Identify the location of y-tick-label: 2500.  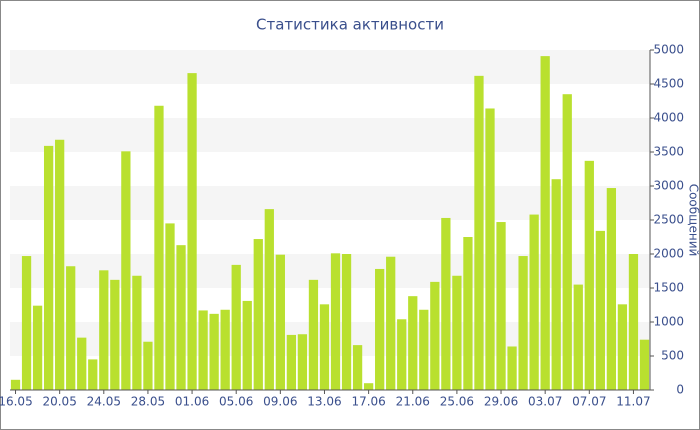
(668, 220).